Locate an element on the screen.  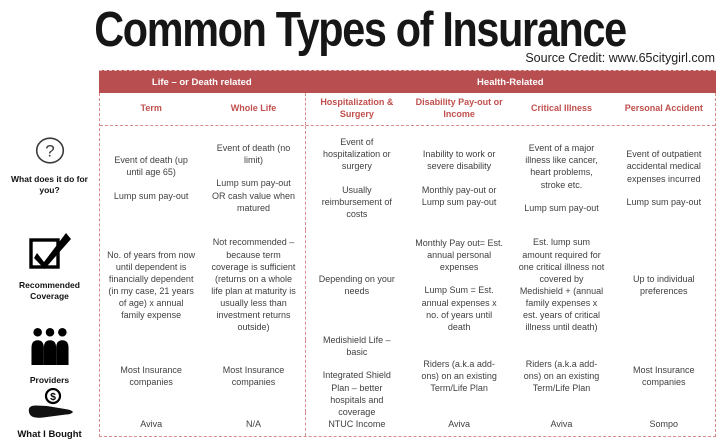
row-header-what-i-bought: $ What I Bought is located at coordinates (49, 414).